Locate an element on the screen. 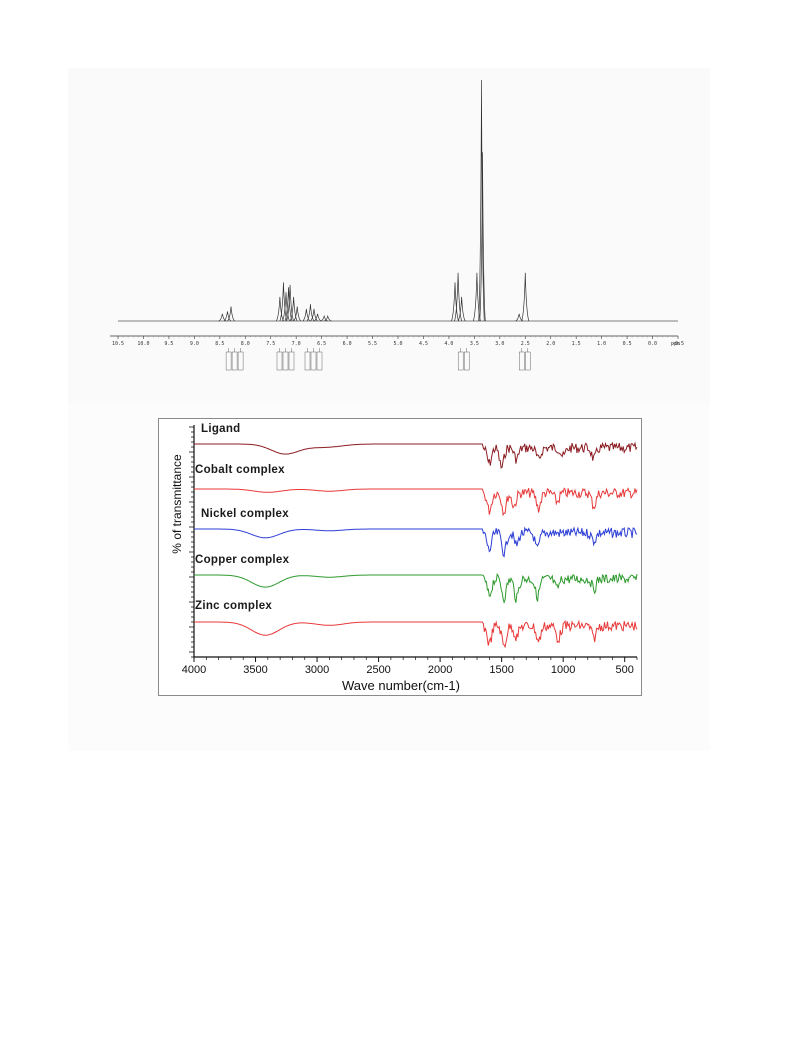 The width and height of the screenshot is (793, 1053). nmr-integration-labels is located at coordinates (378, 359).